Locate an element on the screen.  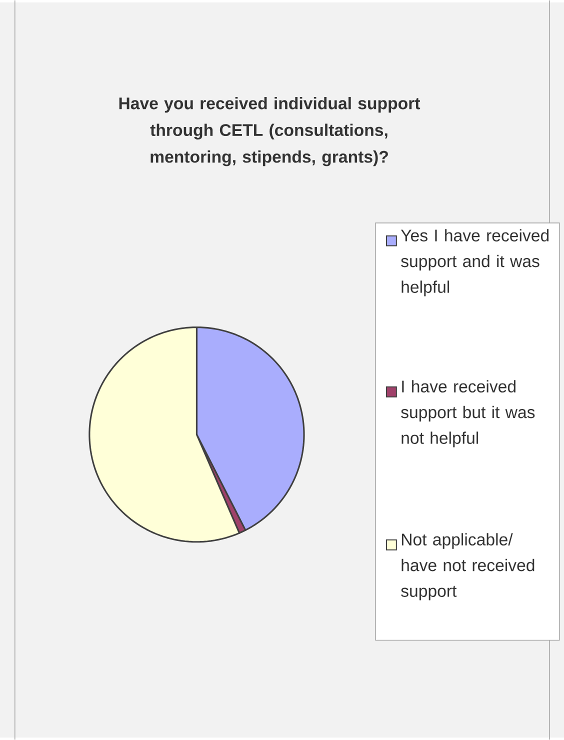
legend-label: Yes I have received support and it was helpful is located at coordinates (474, 262).